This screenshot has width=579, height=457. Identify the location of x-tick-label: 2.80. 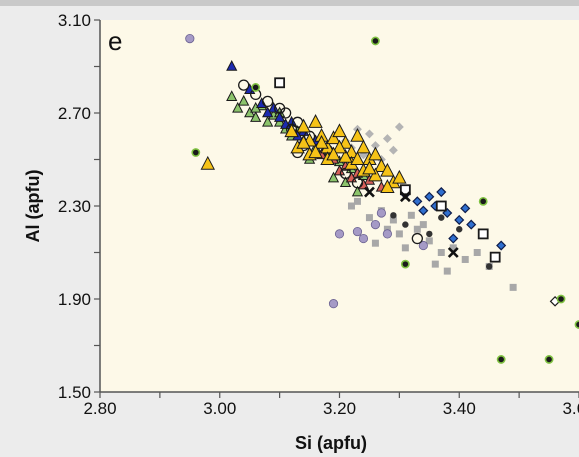
(99, 408).